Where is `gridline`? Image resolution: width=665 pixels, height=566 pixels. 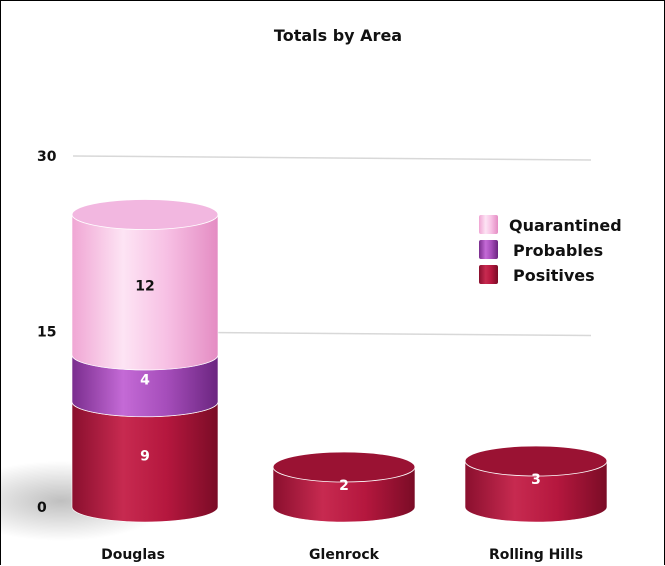 gridline is located at coordinates (332, 158).